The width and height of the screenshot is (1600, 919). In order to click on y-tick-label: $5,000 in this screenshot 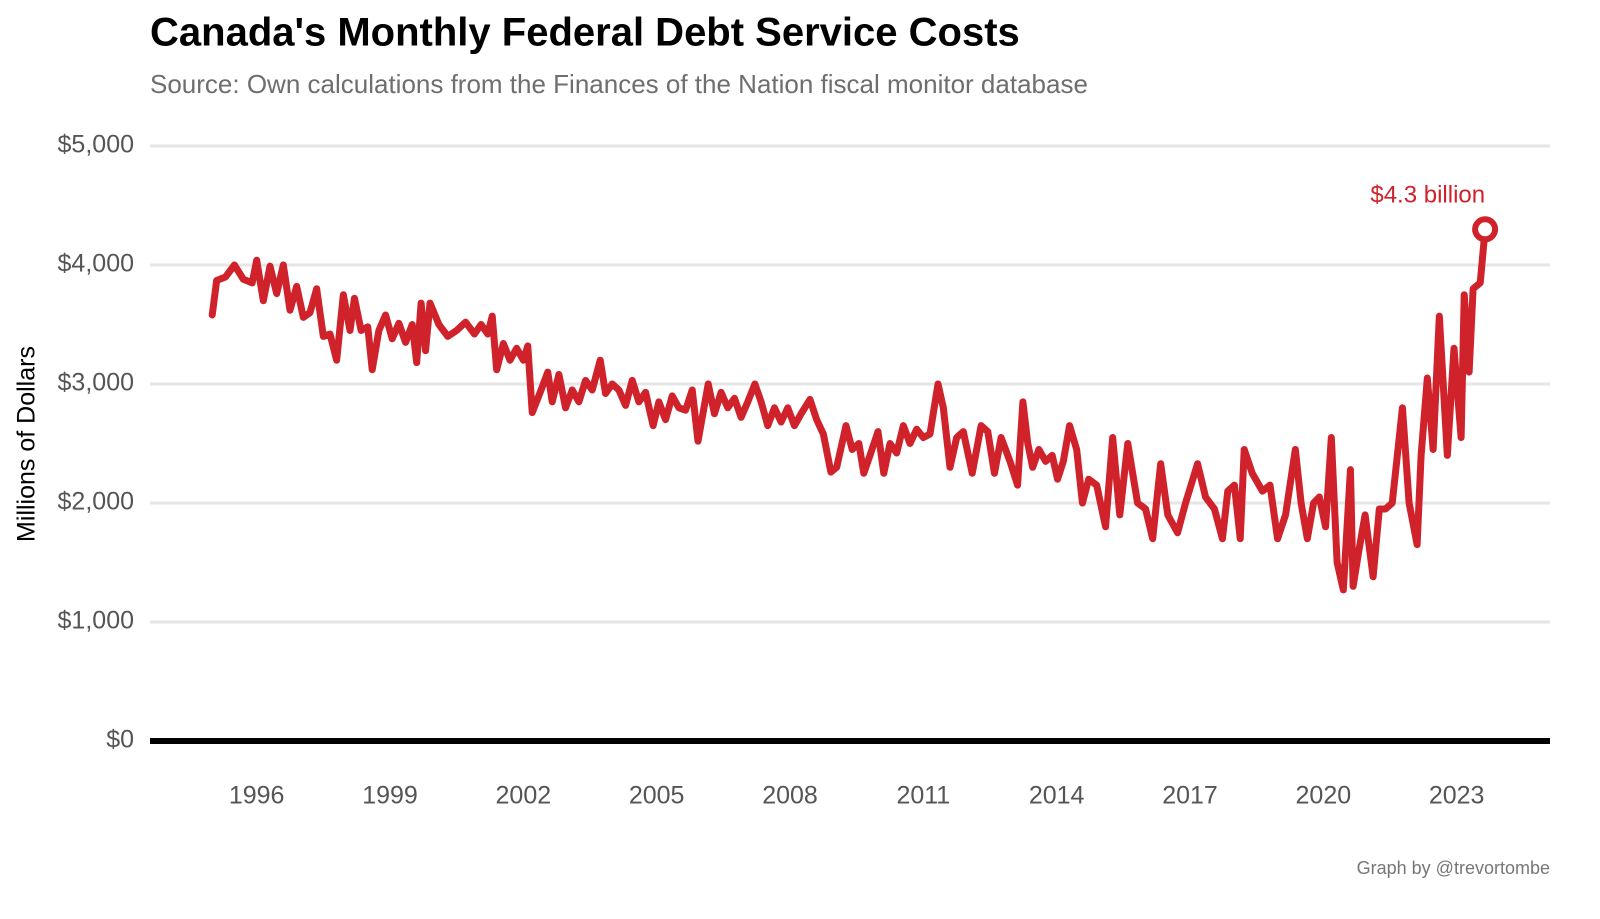, I will do `click(96, 145)`.